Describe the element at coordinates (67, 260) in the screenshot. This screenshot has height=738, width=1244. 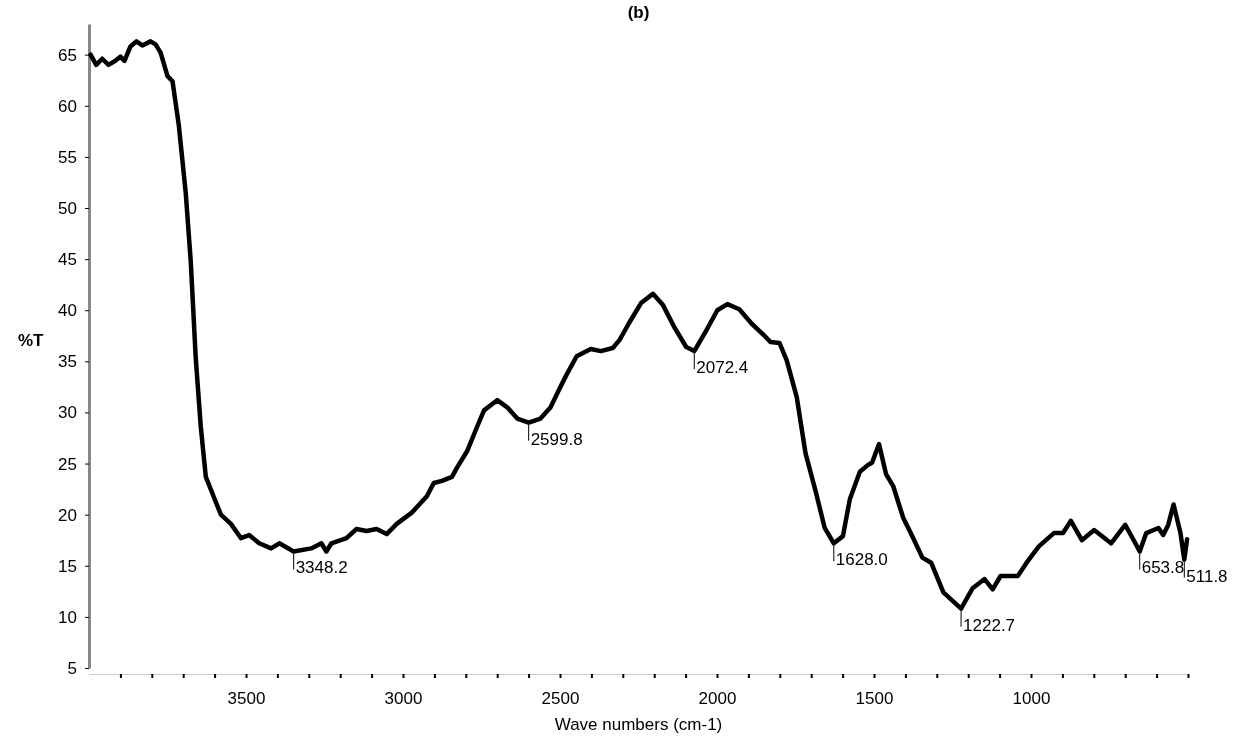
I see `y-tick-label: 45` at that location.